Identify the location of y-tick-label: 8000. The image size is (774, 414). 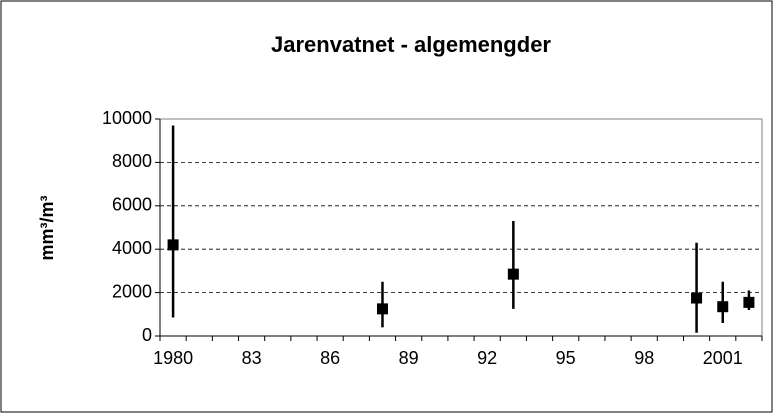
(132, 161).